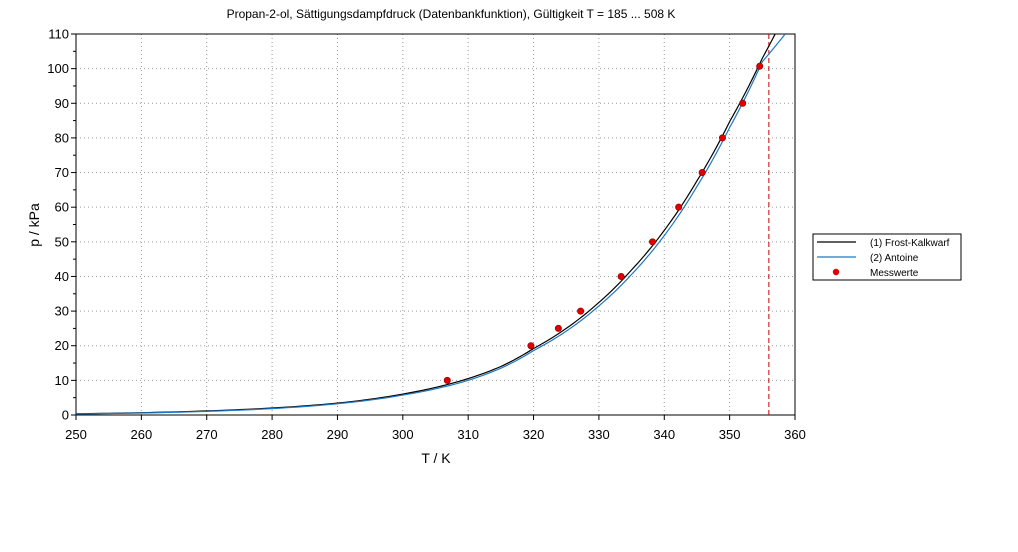 This screenshot has height=552, width=1018. What do you see at coordinates (272, 434) in the screenshot?
I see `x-tick-label: 280` at bounding box center [272, 434].